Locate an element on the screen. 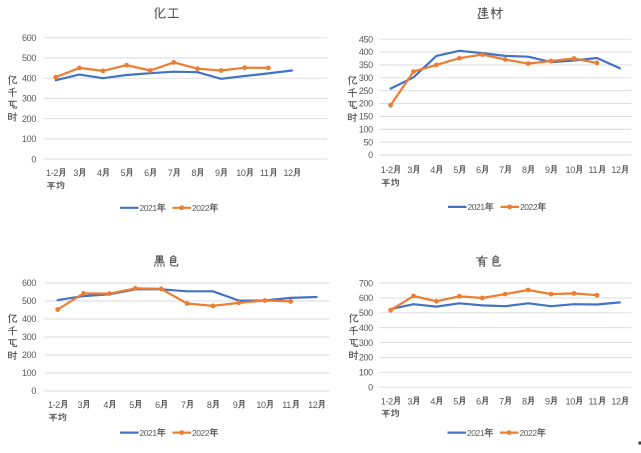 This screenshot has height=453, width=641. svg-text: 700 is located at coordinates (366, 283).